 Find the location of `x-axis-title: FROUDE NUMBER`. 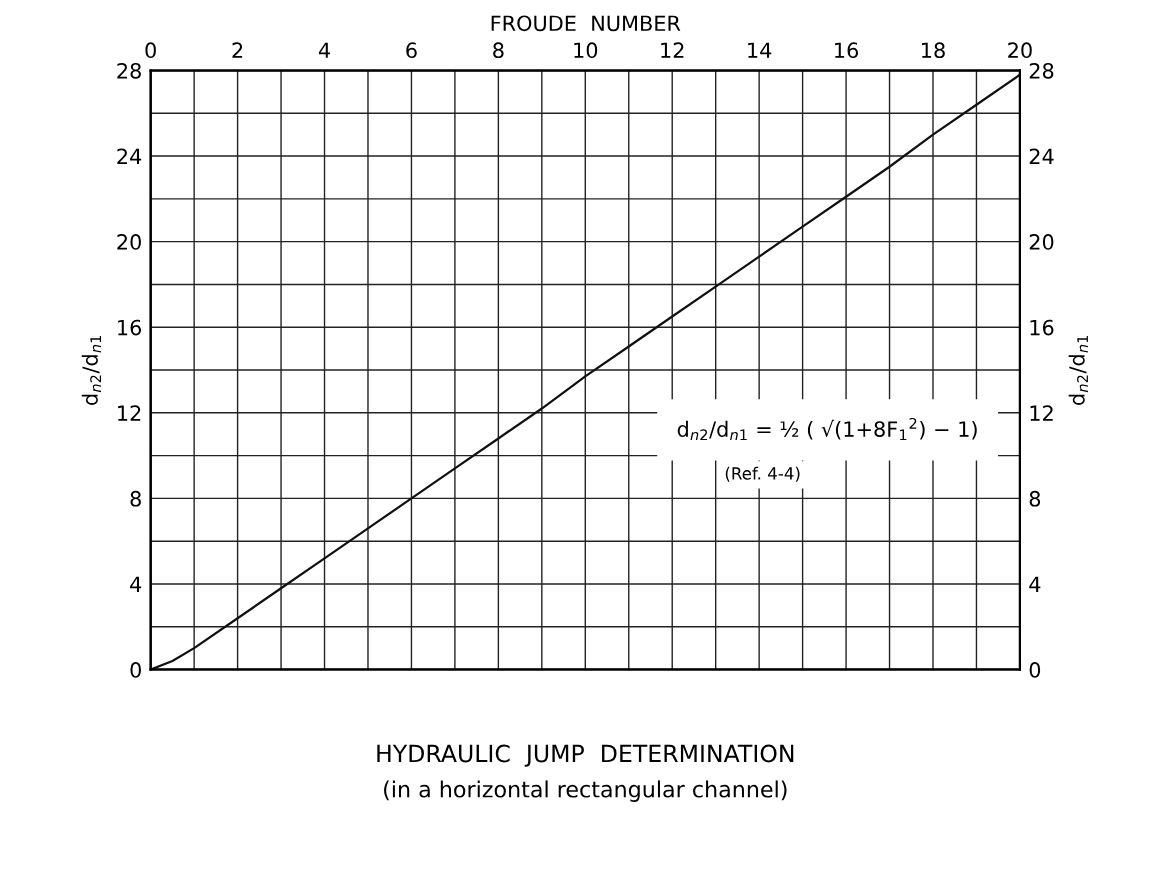

x-axis-title: FROUDE NUMBER is located at coordinates (586, 23).